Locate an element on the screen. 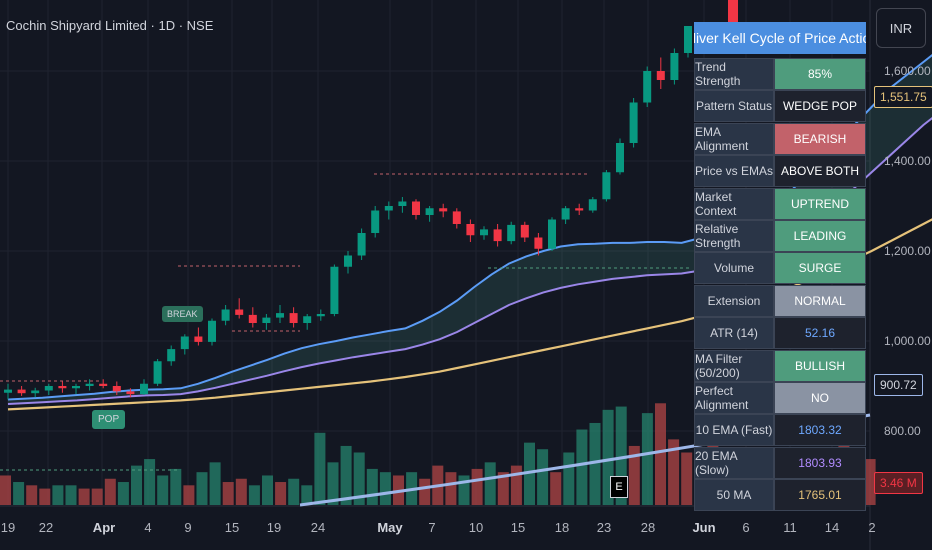 The image size is (932, 550). time-axis-label: May is located at coordinates (389, 527).